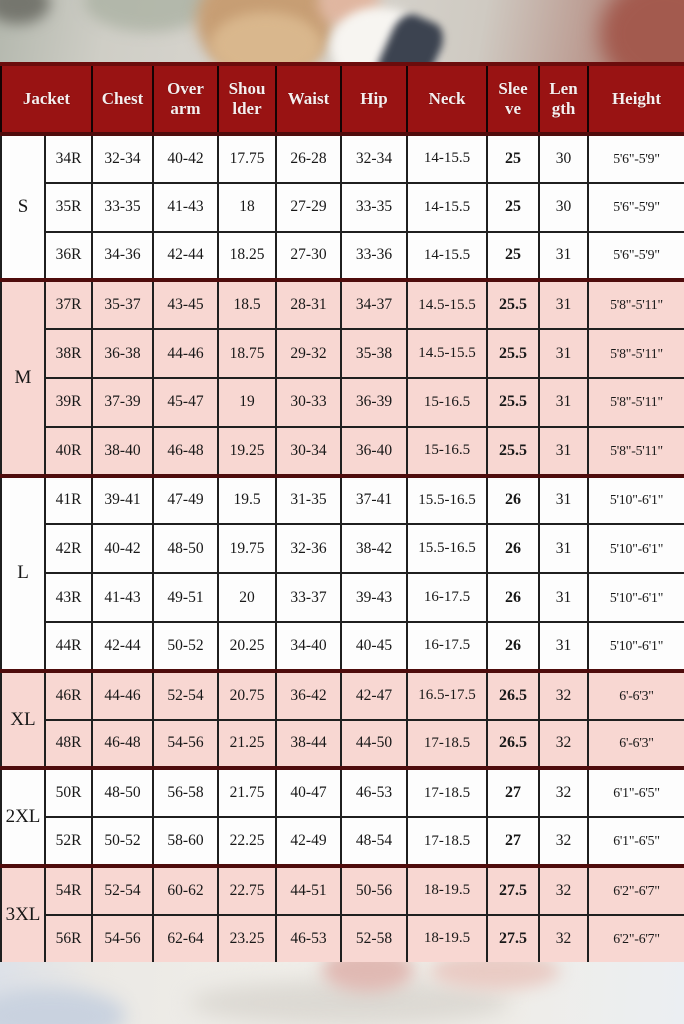 The width and height of the screenshot is (684, 1024). What do you see at coordinates (635, 889) in the screenshot?
I see `cell-height-54R: 6'2"-6'7"` at bounding box center [635, 889].